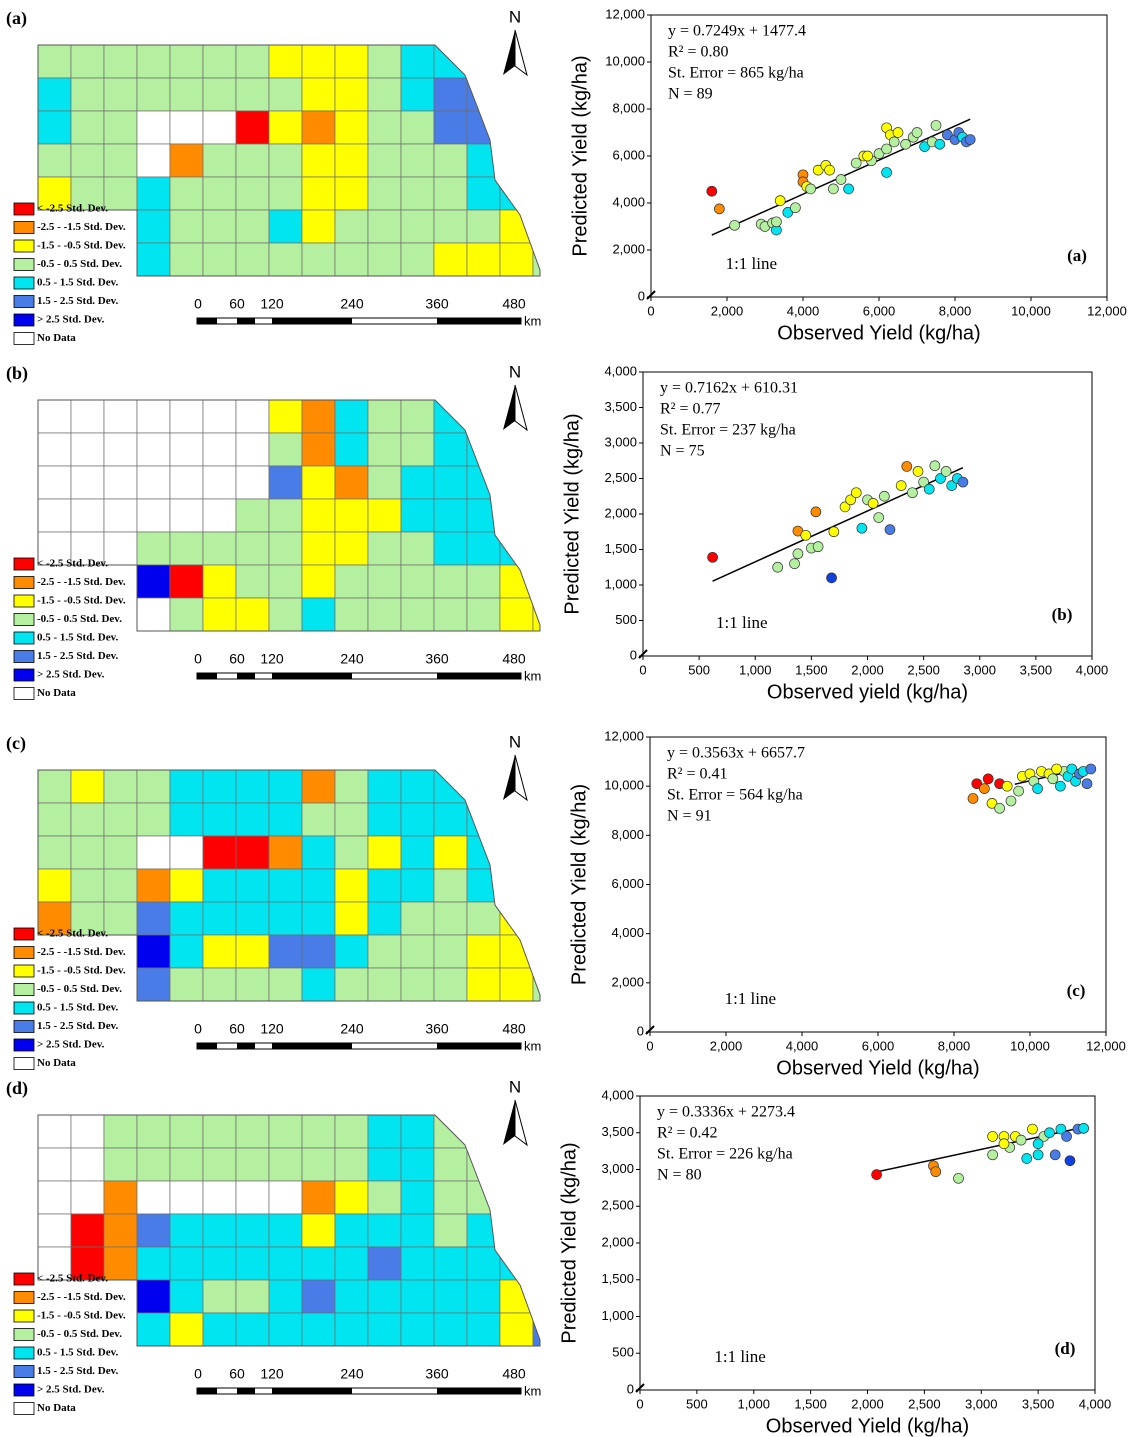  What do you see at coordinates (56, 1063) in the screenshot?
I see `legend-label: No Data` at bounding box center [56, 1063].